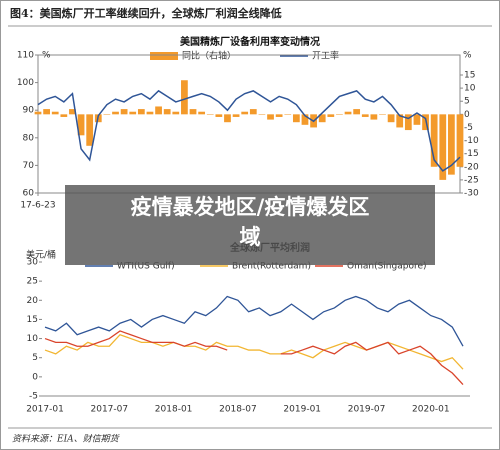  I want to click on x-tick-label: 2017-01, so click(45, 410).